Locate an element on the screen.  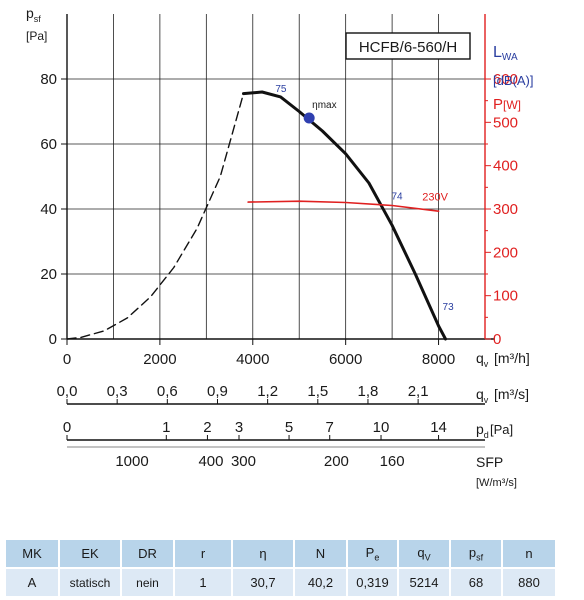
m3s-scale-label: qv is located at coordinates (482, 395).